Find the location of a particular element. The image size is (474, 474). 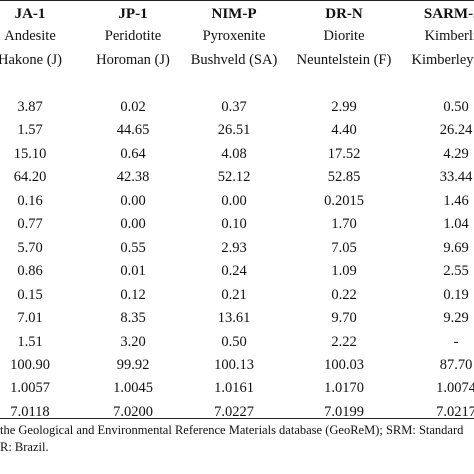

table-row: 64.20 42.38 52.12 52.85 33.44 is located at coordinates (237, 177).